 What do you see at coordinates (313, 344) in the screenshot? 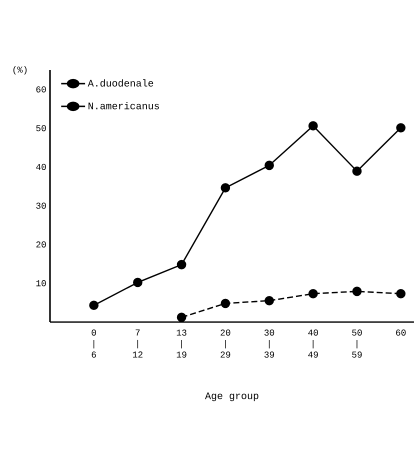
I see `x-tick-label: 40 | 49` at bounding box center [313, 344].